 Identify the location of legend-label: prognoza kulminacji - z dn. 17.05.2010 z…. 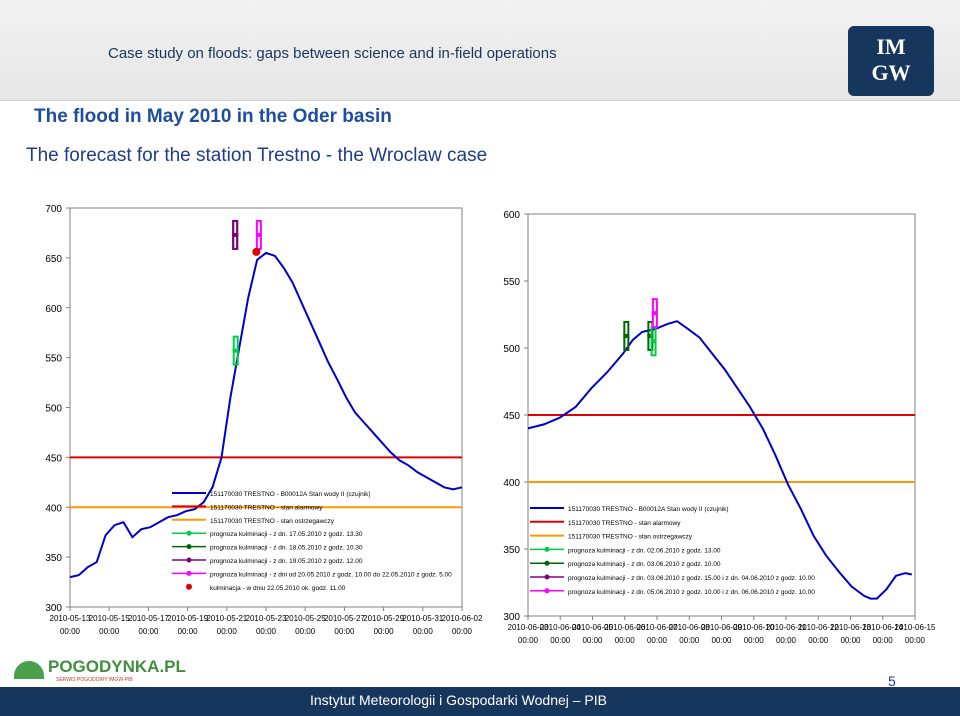
(286, 534).